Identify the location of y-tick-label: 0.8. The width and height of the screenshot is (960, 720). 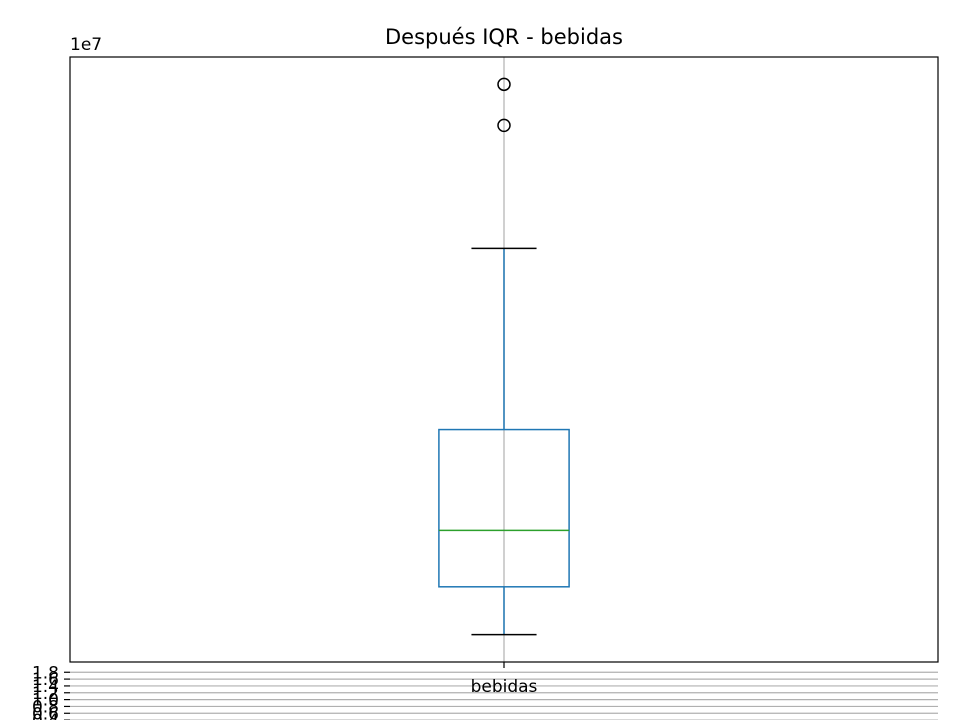
(45, 707).